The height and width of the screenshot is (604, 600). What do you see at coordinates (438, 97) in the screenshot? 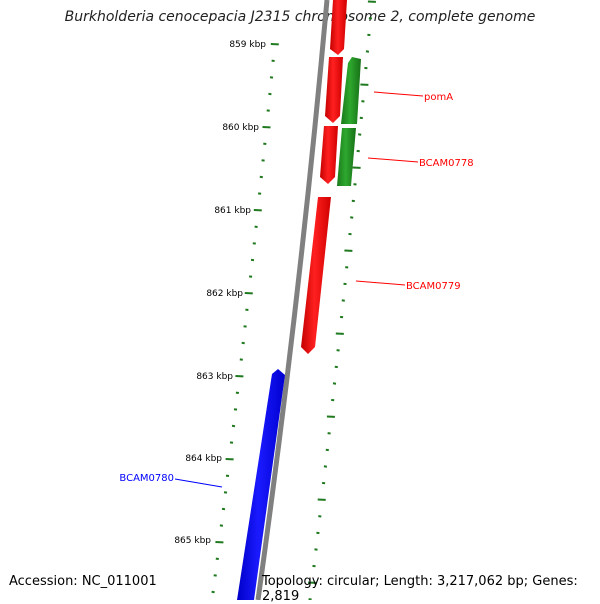
I see `gene-label-pomA: pomA` at bounding box center [438, 97].